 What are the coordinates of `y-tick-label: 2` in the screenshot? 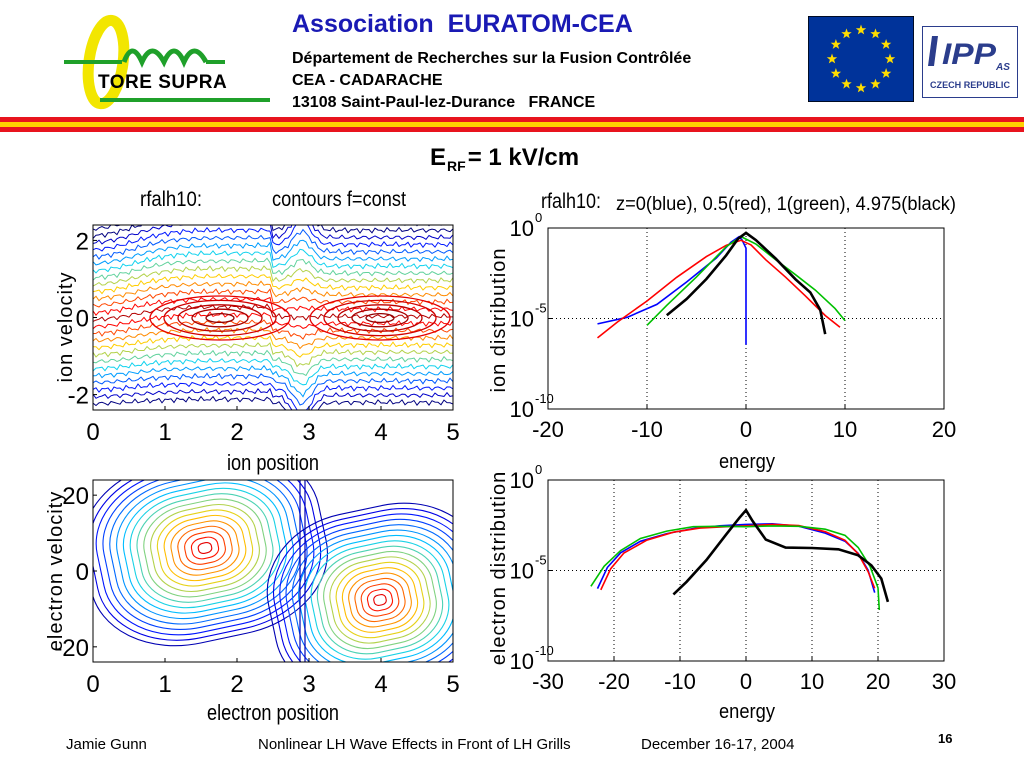 It's located at (82, 241).